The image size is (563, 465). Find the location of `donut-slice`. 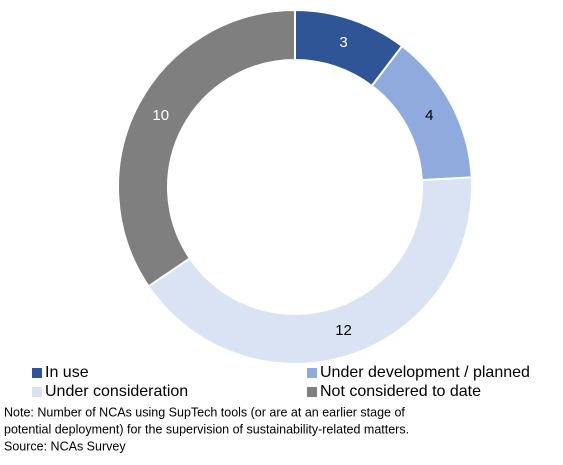

donut-slice is located at coordinates (421, 113).